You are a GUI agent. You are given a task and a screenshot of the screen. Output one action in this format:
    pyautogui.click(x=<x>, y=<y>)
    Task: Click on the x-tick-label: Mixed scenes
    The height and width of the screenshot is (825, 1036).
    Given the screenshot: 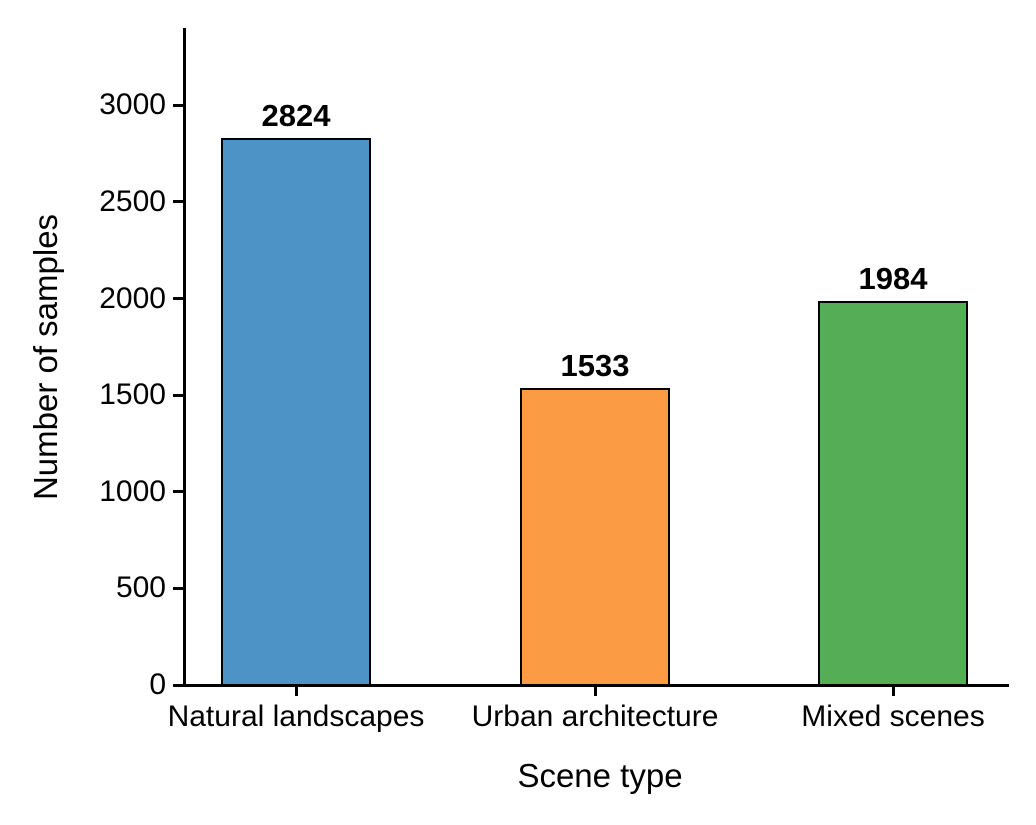 What is the action you would take?
    pyautogui.click(x=893, y=716)
    